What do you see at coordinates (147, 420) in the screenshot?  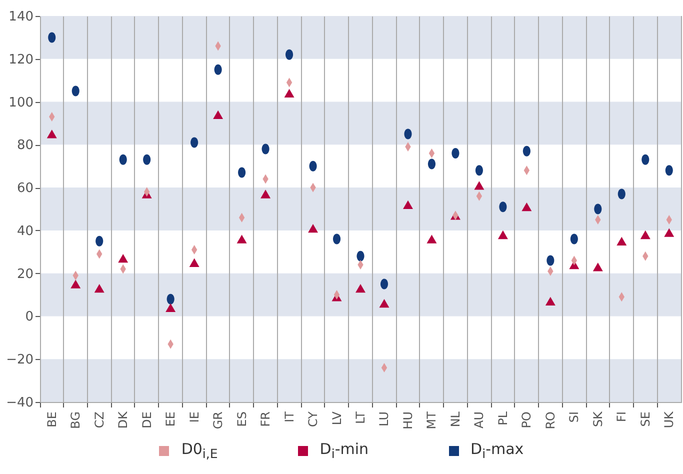 I see `x-tick-label: DE` at bounding box center [147, 420].